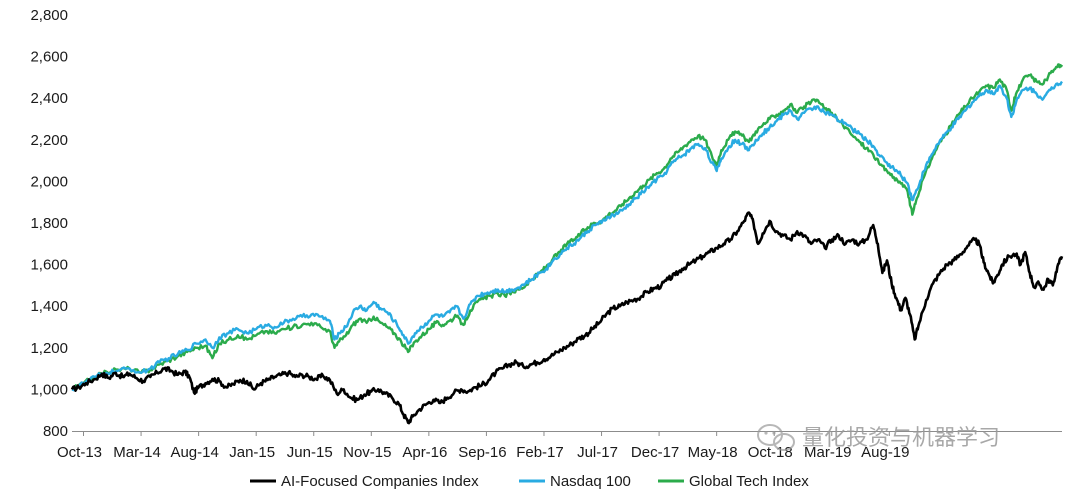  What do you see at coordinates (194, 452) in the screenshot?
I see `x-tick-label: Aug-14` at bounding box center [194, 452].